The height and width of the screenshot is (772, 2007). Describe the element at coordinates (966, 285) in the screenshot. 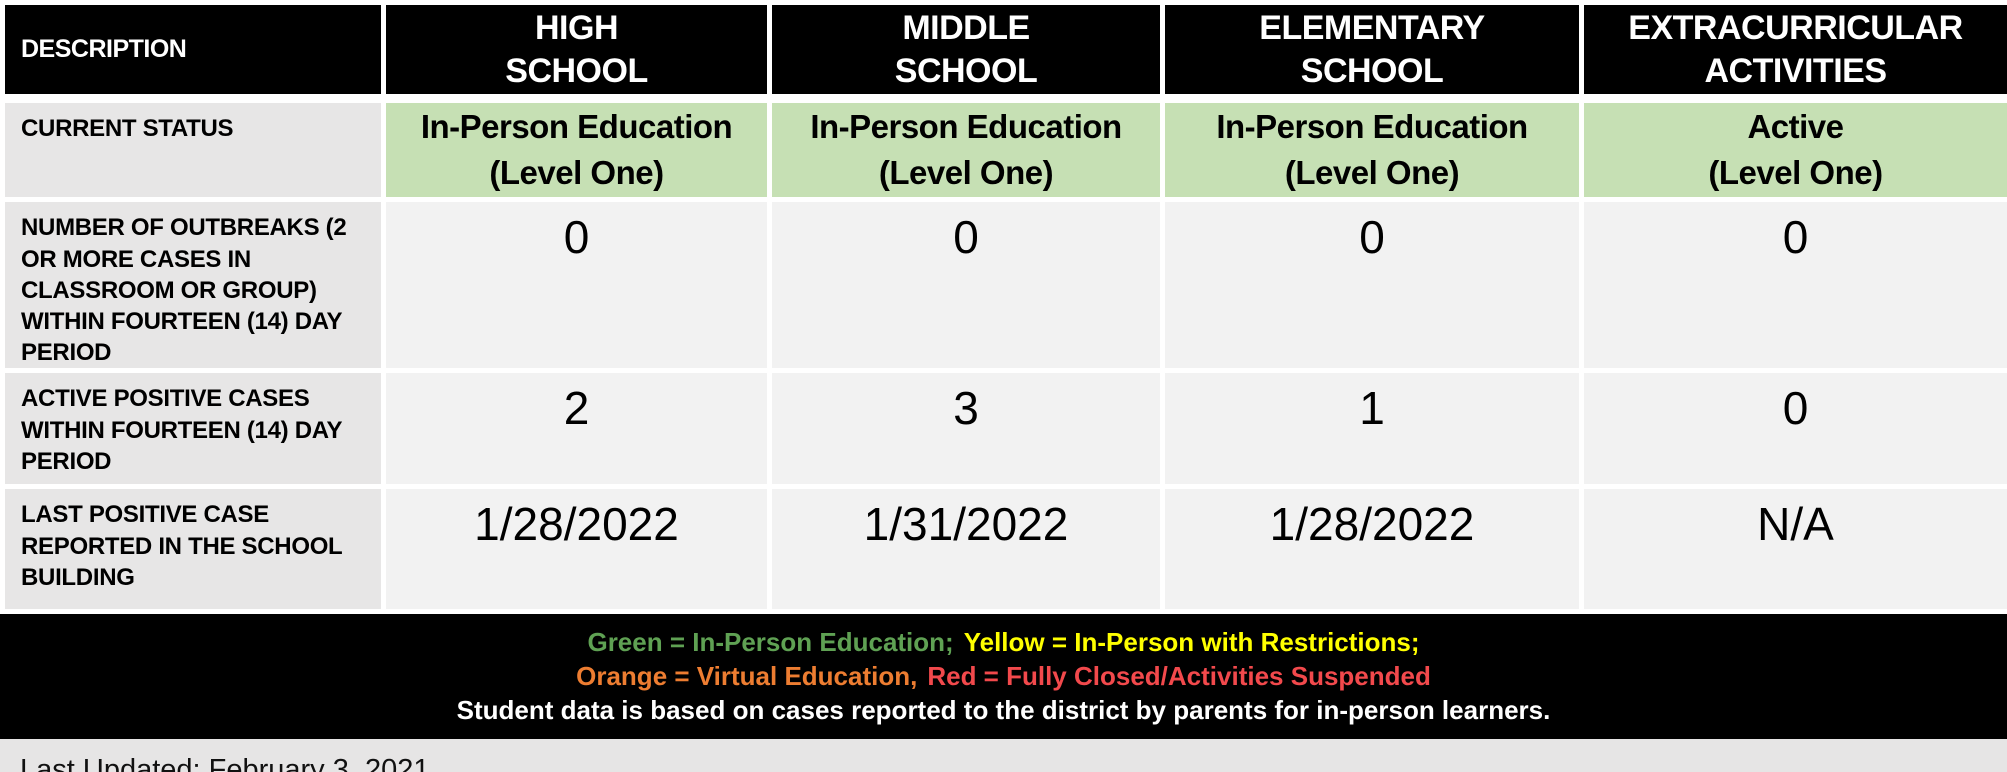

I see `outbreaks-value-middle-school: 0` at that location.